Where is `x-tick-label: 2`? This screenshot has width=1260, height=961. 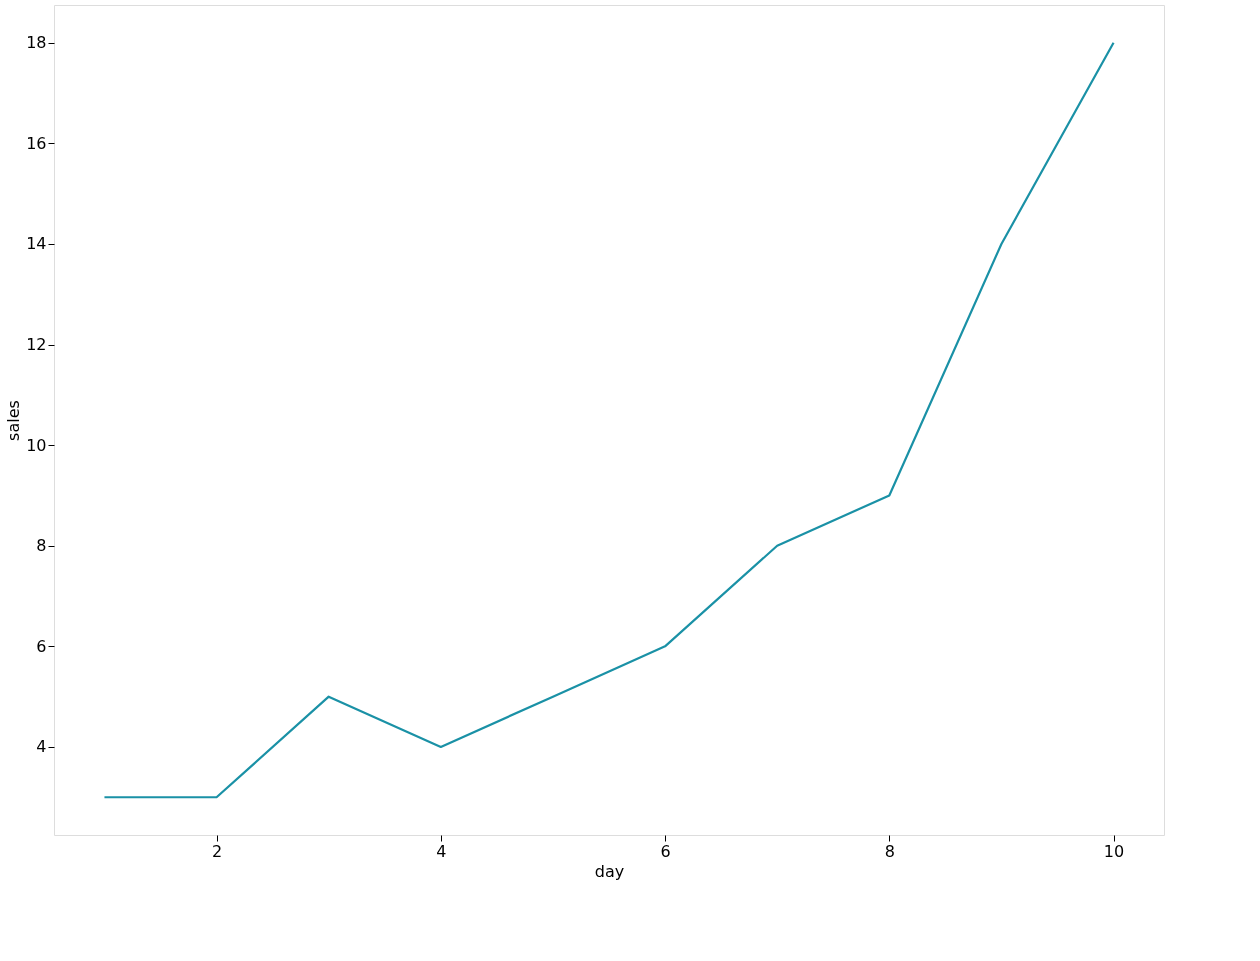
x-tick-label: 2 is located at coordinates (217, 851).